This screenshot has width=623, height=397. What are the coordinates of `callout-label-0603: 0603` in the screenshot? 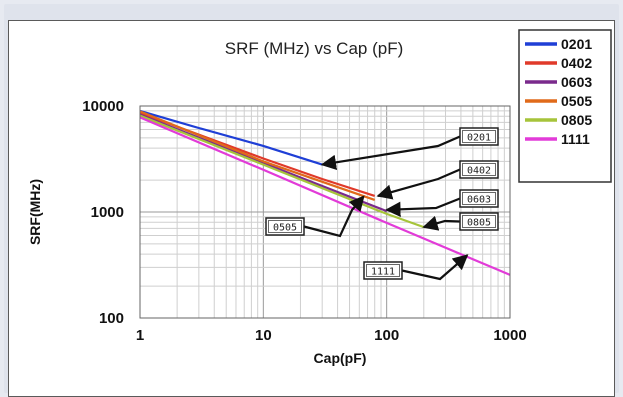 It's located at (479, 200).